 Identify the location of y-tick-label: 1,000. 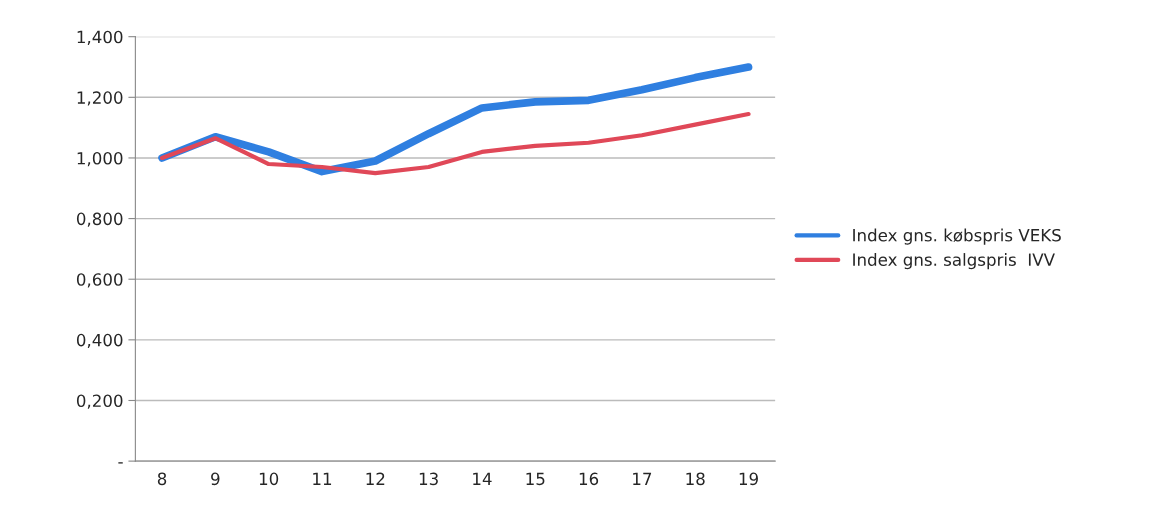
(100, 159).